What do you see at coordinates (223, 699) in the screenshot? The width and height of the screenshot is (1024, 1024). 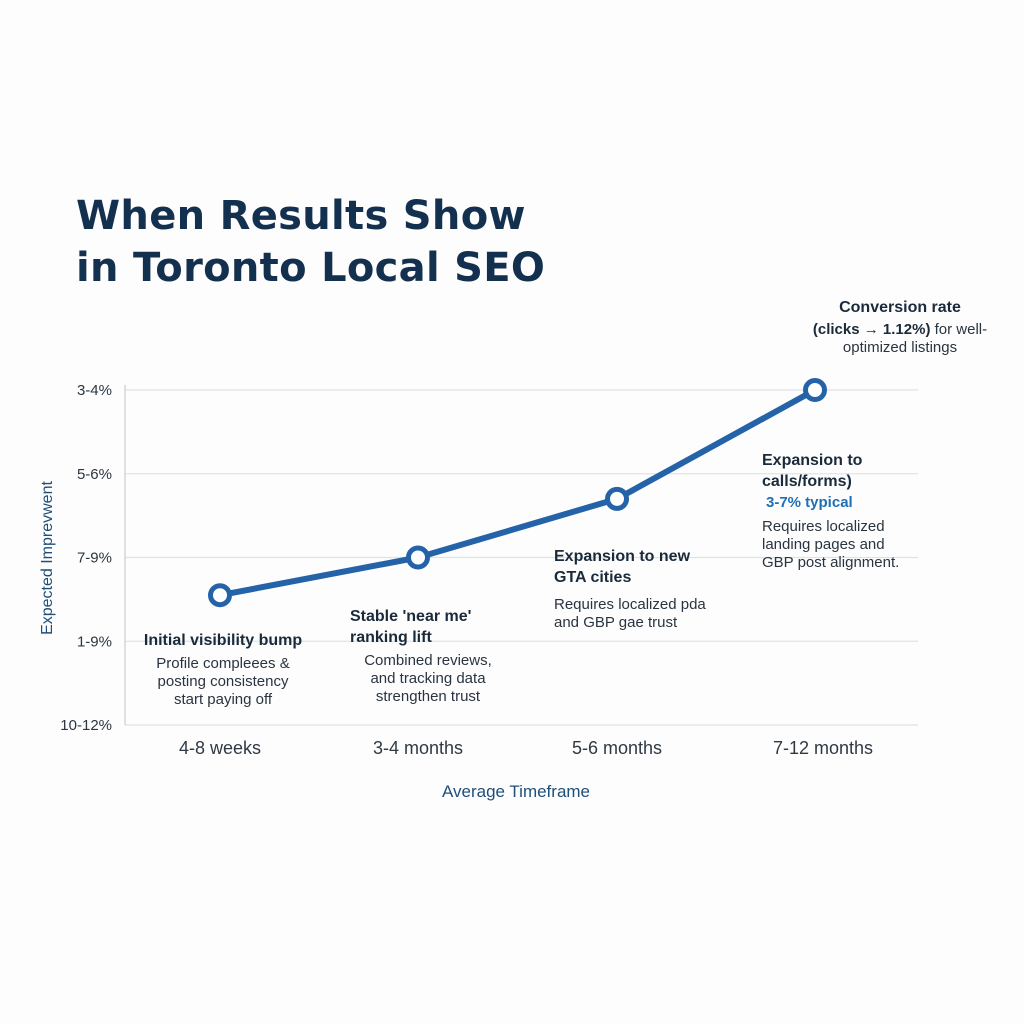 I see `annotation-body-line: start paying off` at bounding box center [223, 699].